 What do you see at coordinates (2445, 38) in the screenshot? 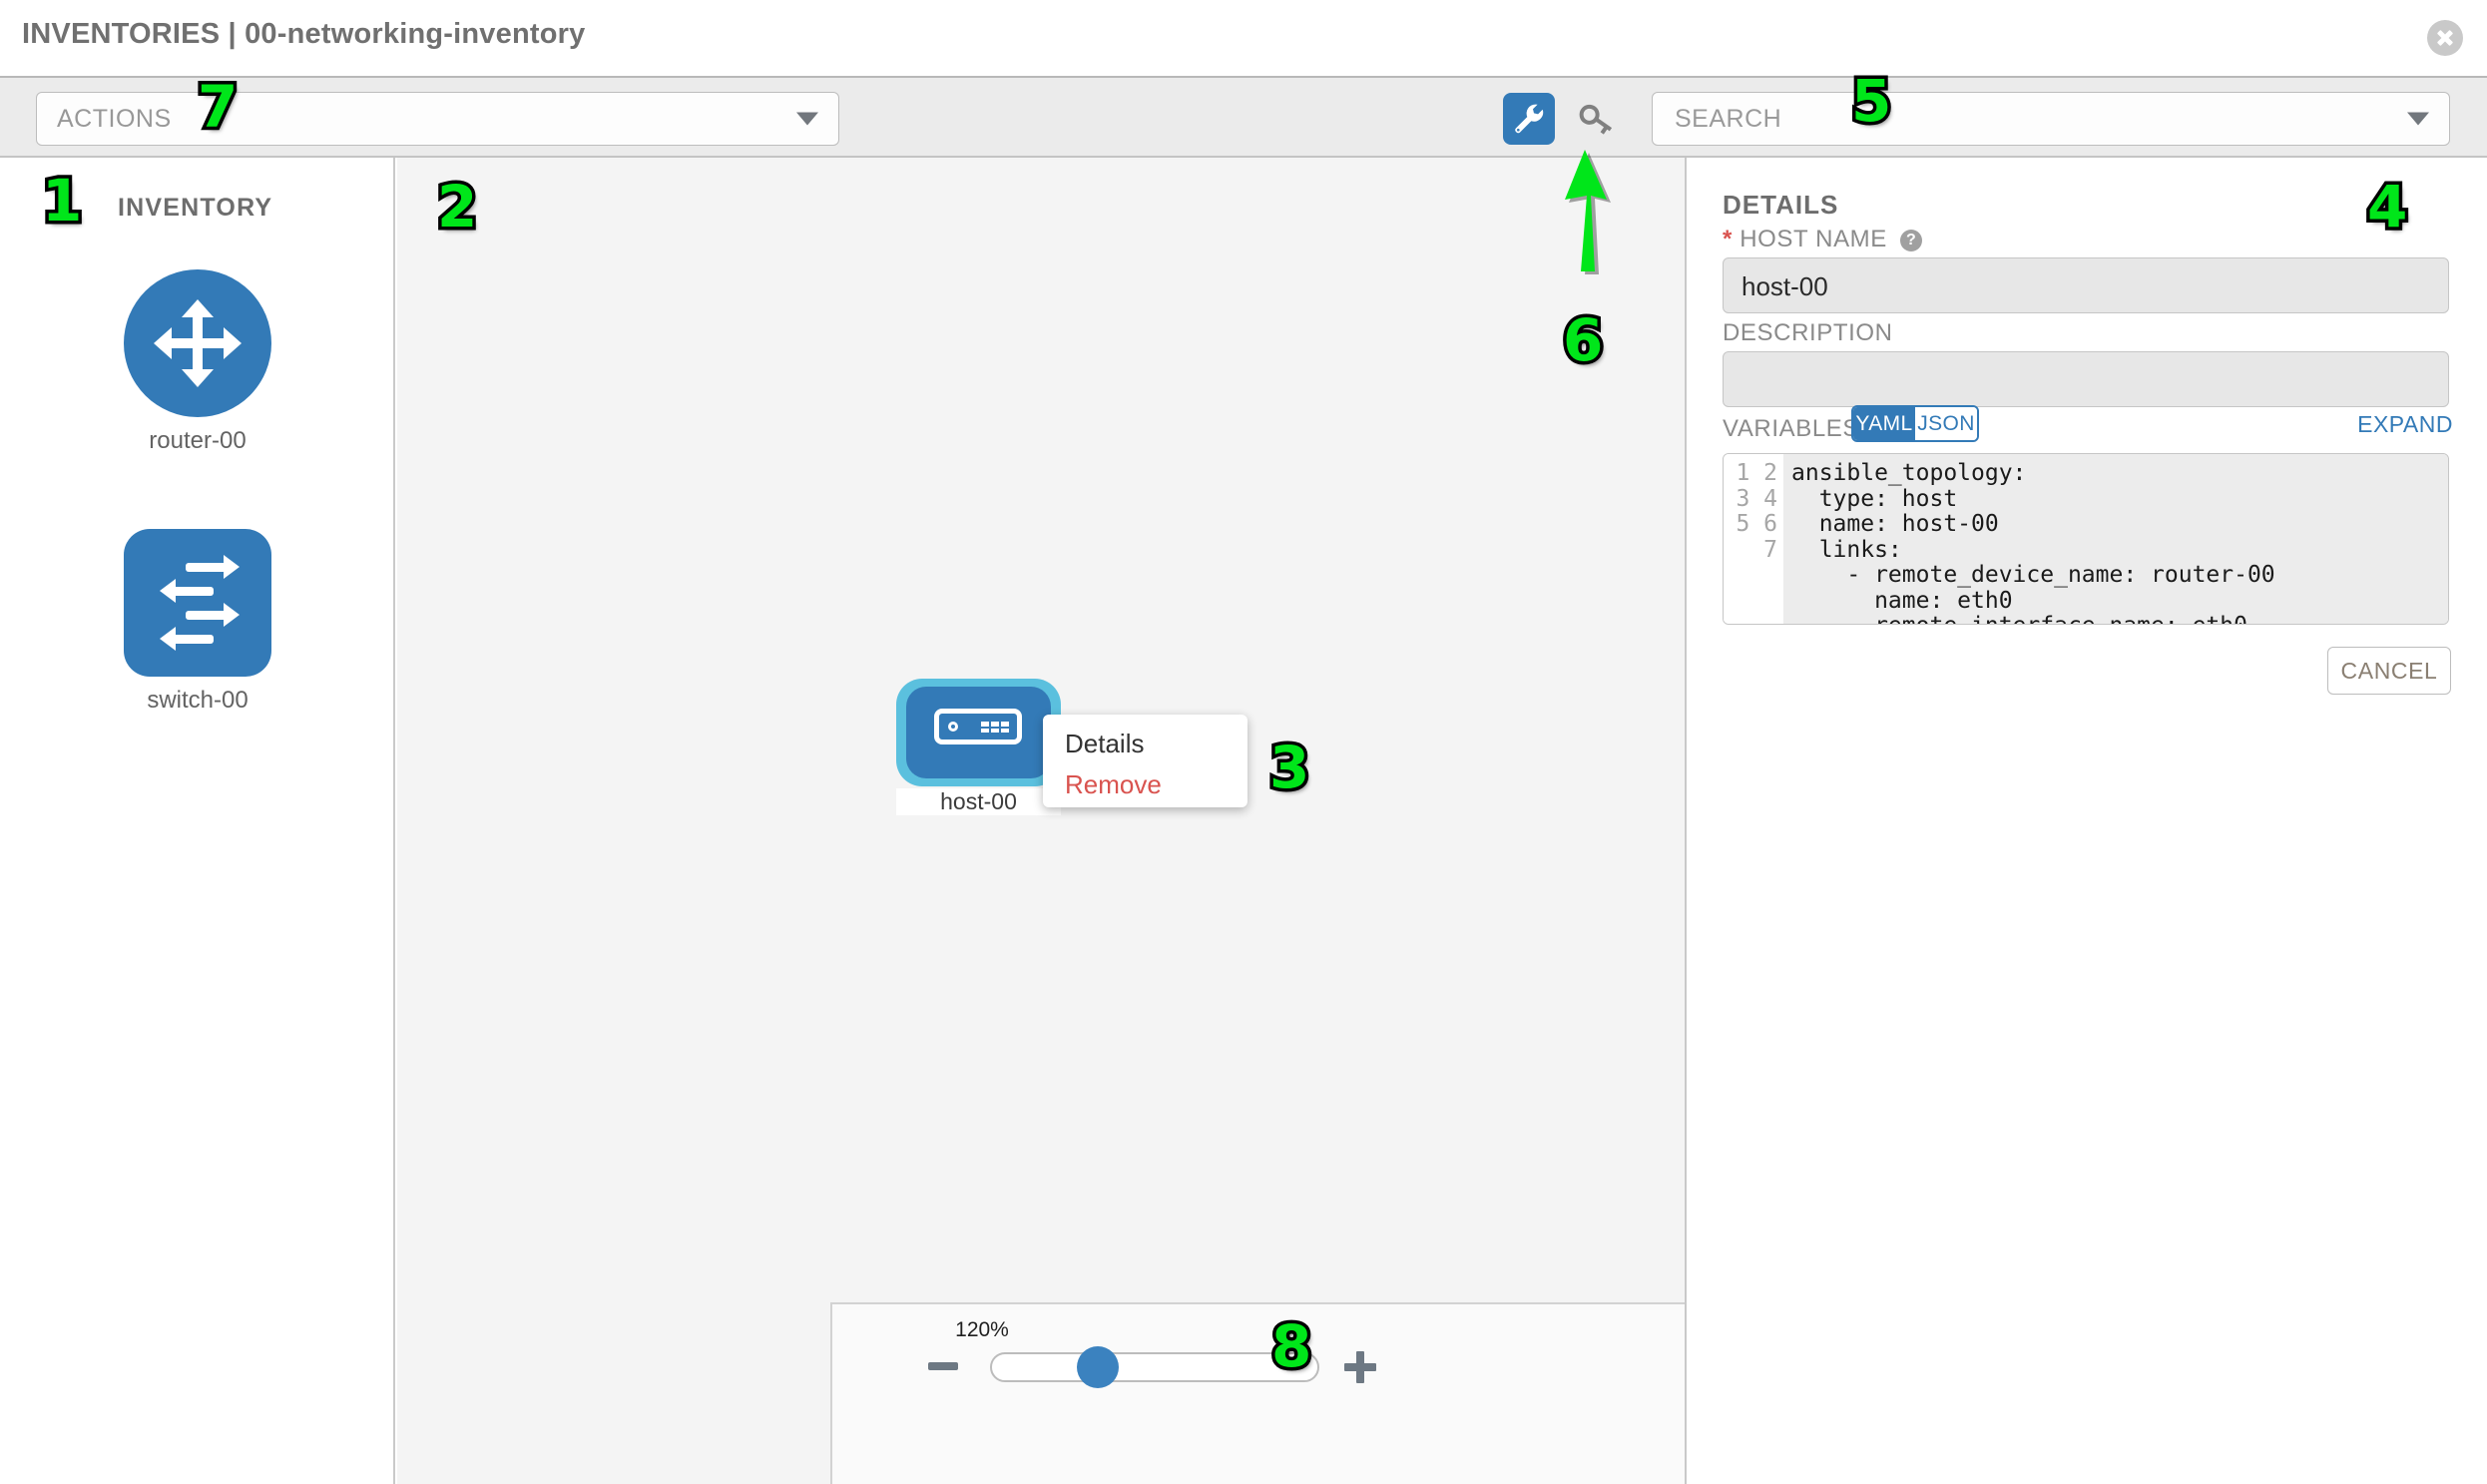
I see `close-icon` at bounding box center [2445, 38].